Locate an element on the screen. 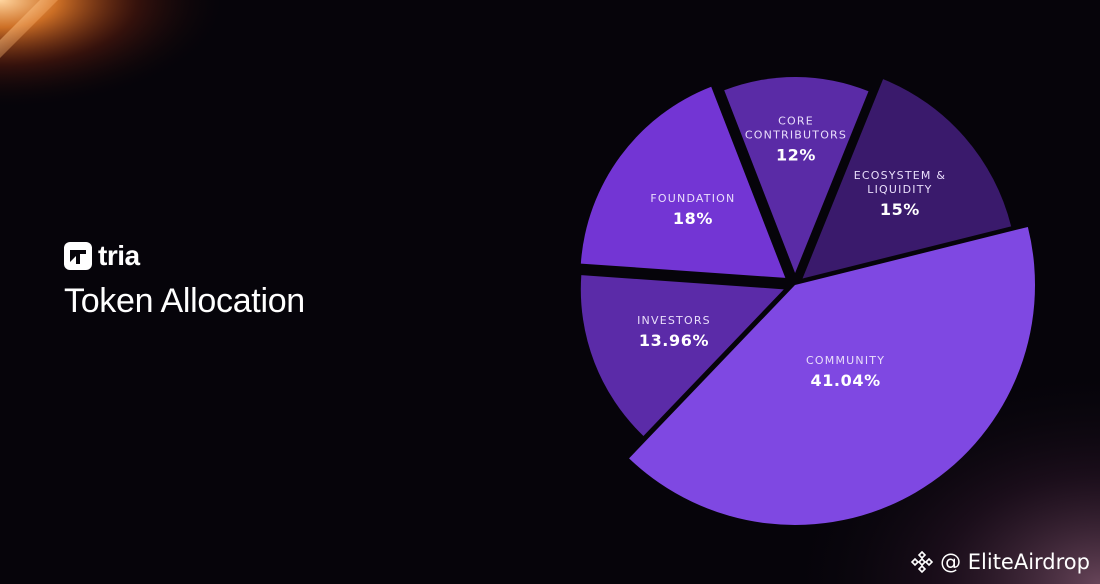 The height and width of the screenshot is (584, 1100). pie-slice-ecosystem-liquidity is located at coordinates (907, 179).